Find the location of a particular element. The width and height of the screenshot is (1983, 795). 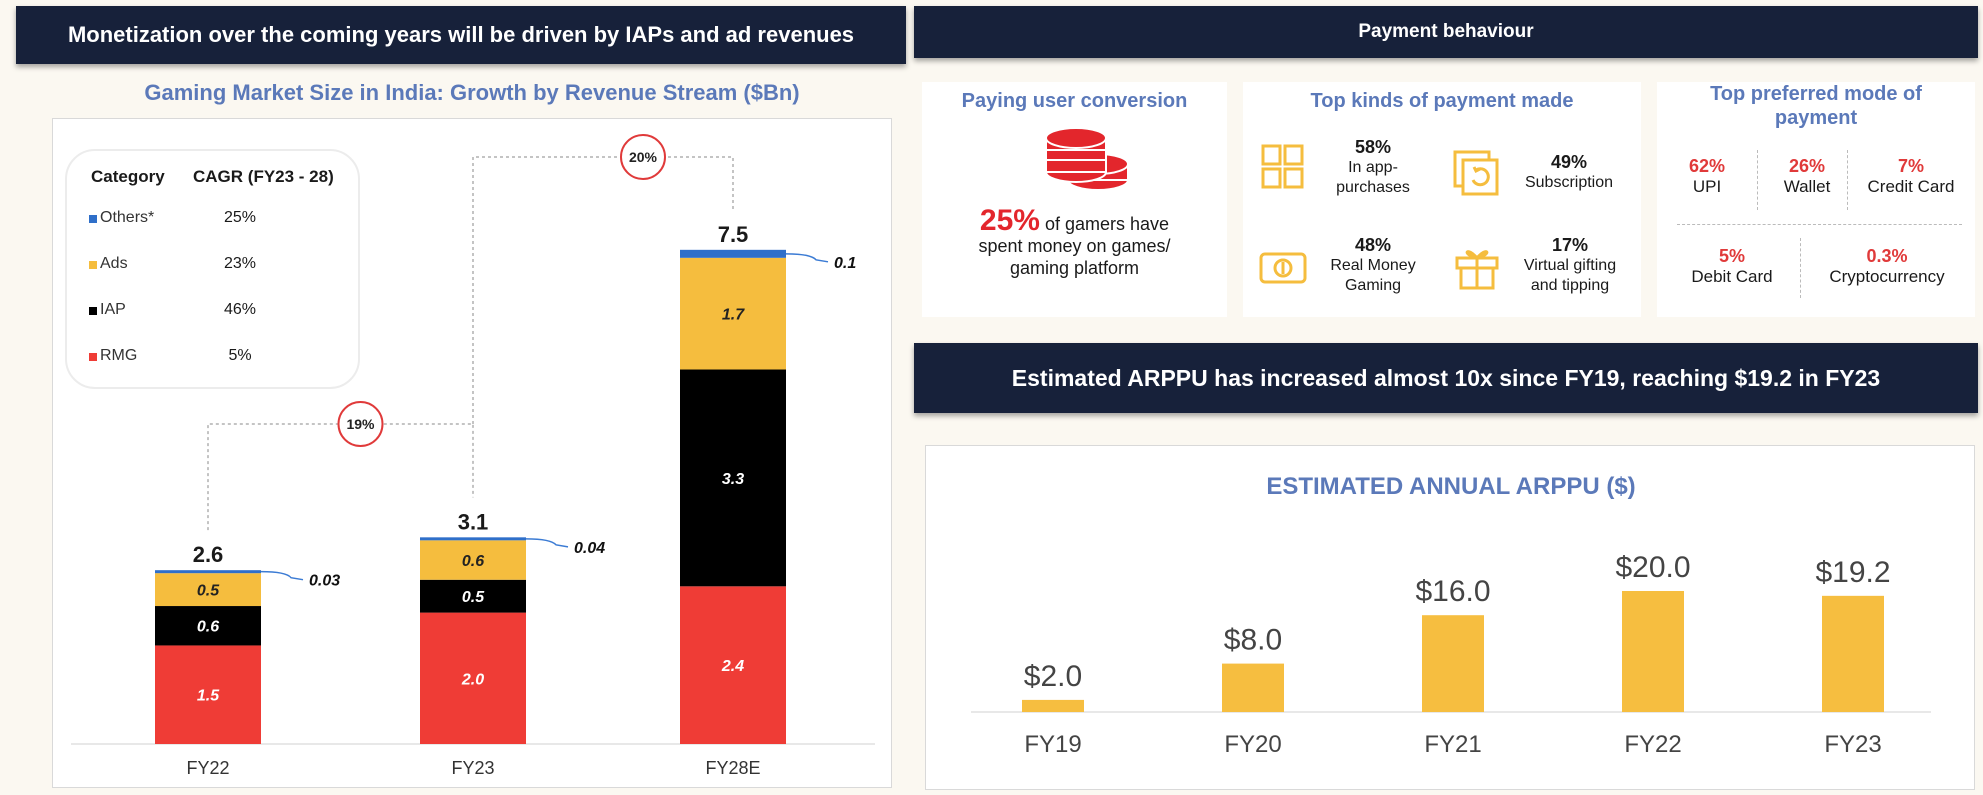

conversion-pct: 25% is located at coordinates (1009, 220).